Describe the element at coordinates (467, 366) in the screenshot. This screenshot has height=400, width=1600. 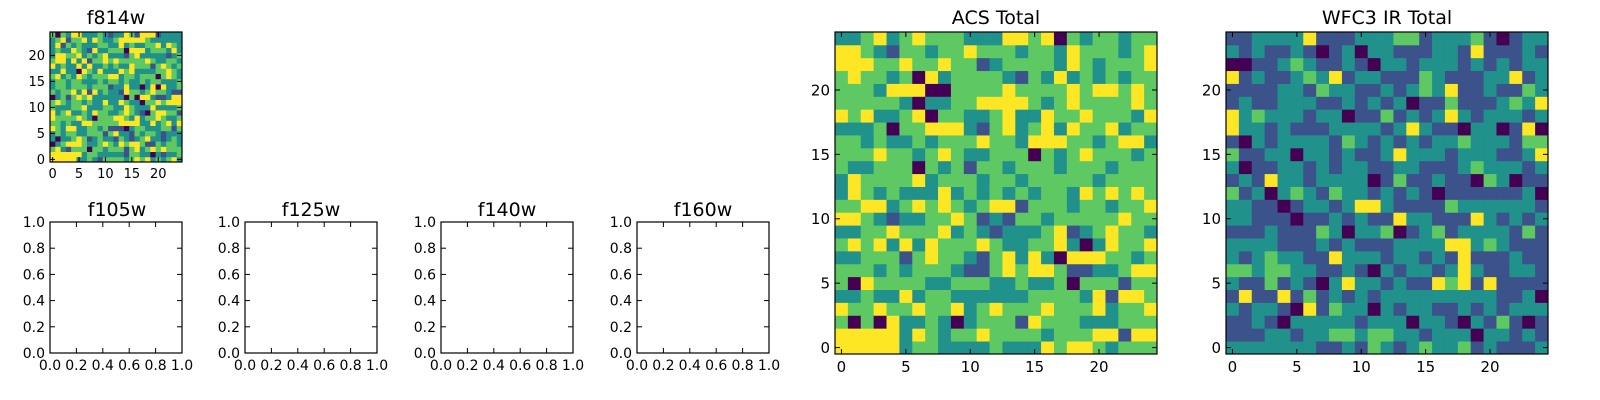
I see `x-tick-label: 0.2` at that location.